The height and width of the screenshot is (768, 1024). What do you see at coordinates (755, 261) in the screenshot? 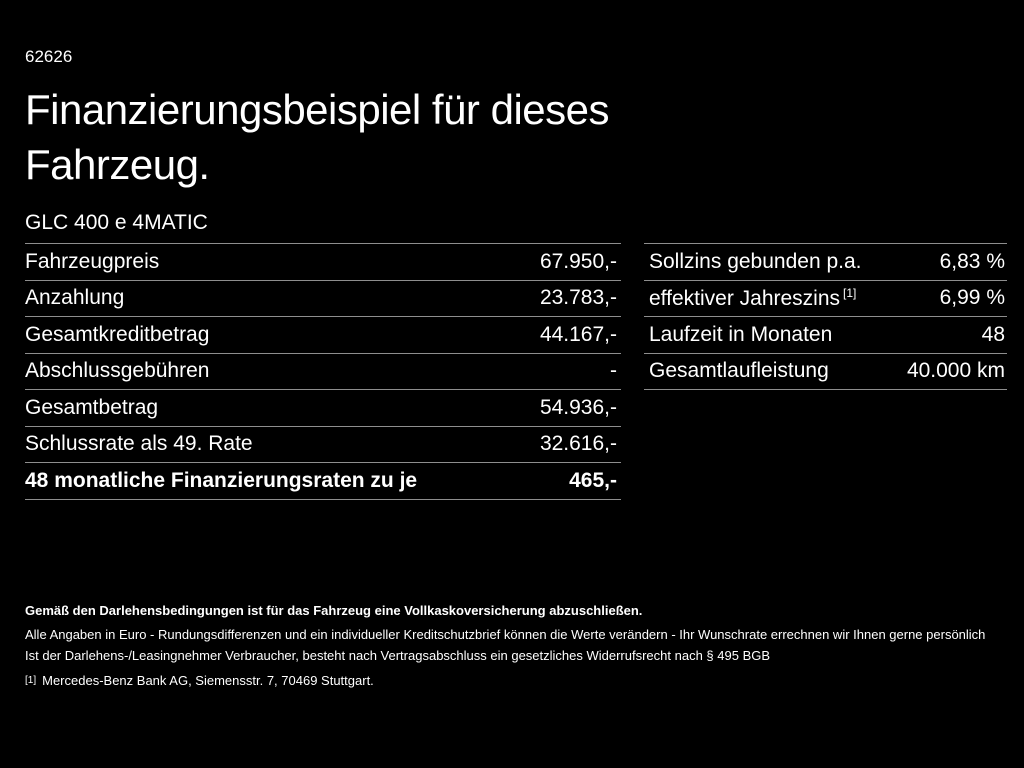
I see `row-label: Sollzins gebunden p.a.` at bounding box center [755, 261].